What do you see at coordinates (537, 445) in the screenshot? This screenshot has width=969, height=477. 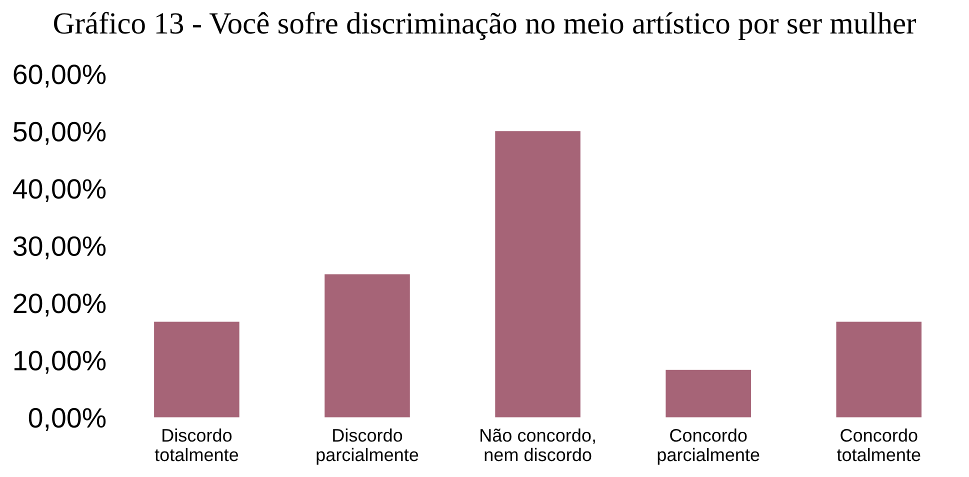 I see `x-tick-label: Não concordo, nem discordo` at bounding box center [537, 445].